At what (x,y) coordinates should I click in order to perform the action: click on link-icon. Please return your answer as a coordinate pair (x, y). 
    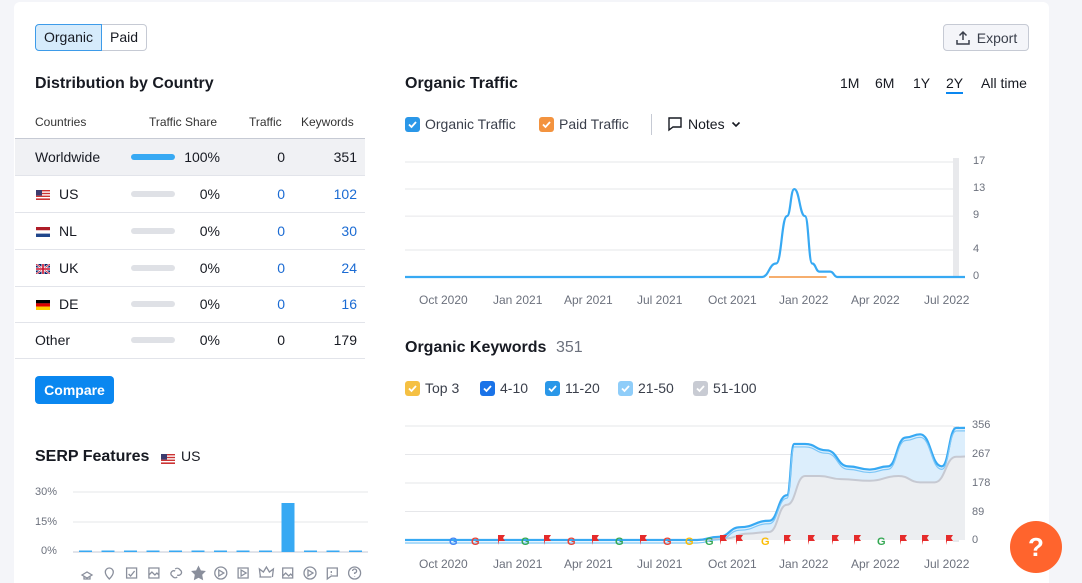
    Looking at the image, I should click on (176, 573).